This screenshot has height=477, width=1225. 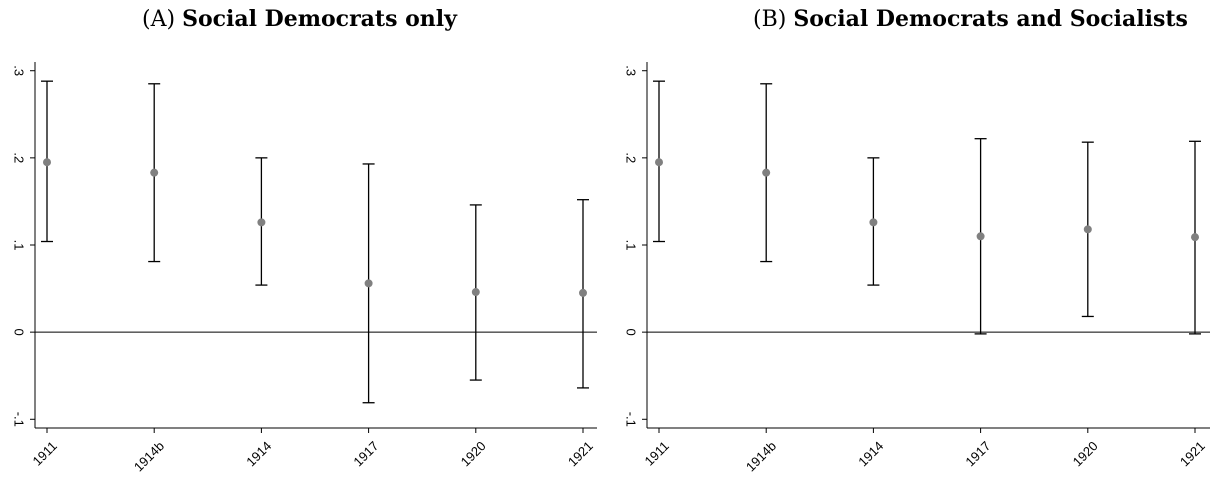 I want to click on panel-a-y-tick-label: .2, so click(x=19, y=157).